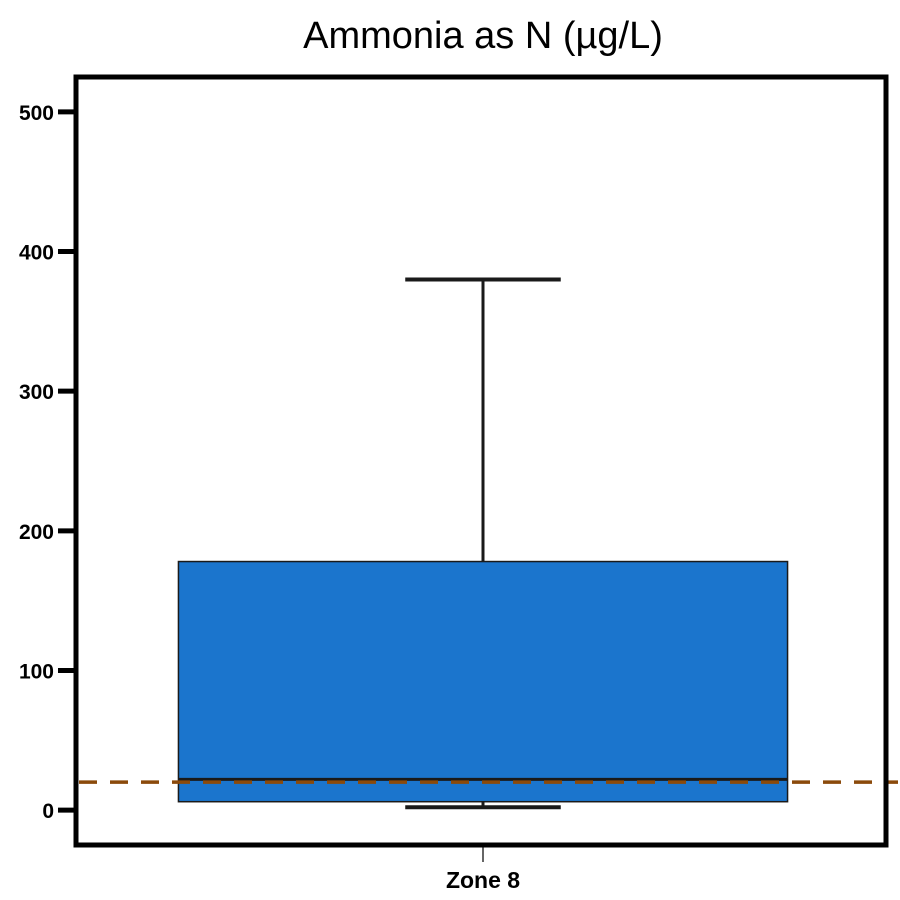 The image size is (900, 900). I want to click on y-tick-label: 500, so click(36, 113).